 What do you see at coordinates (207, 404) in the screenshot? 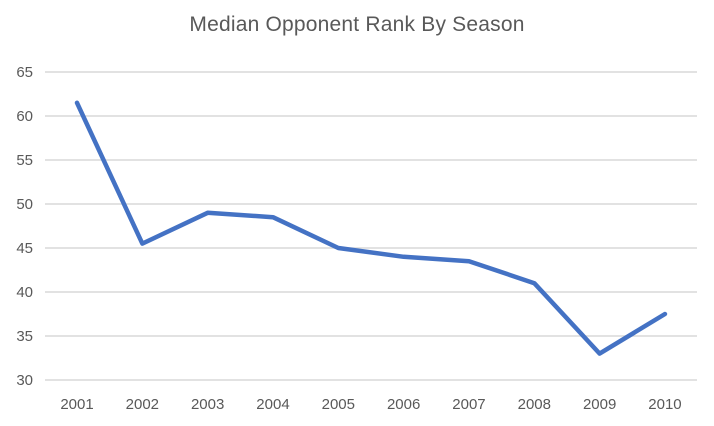
I see `x-tick-label: 2003` at bounding box center [207, 404].